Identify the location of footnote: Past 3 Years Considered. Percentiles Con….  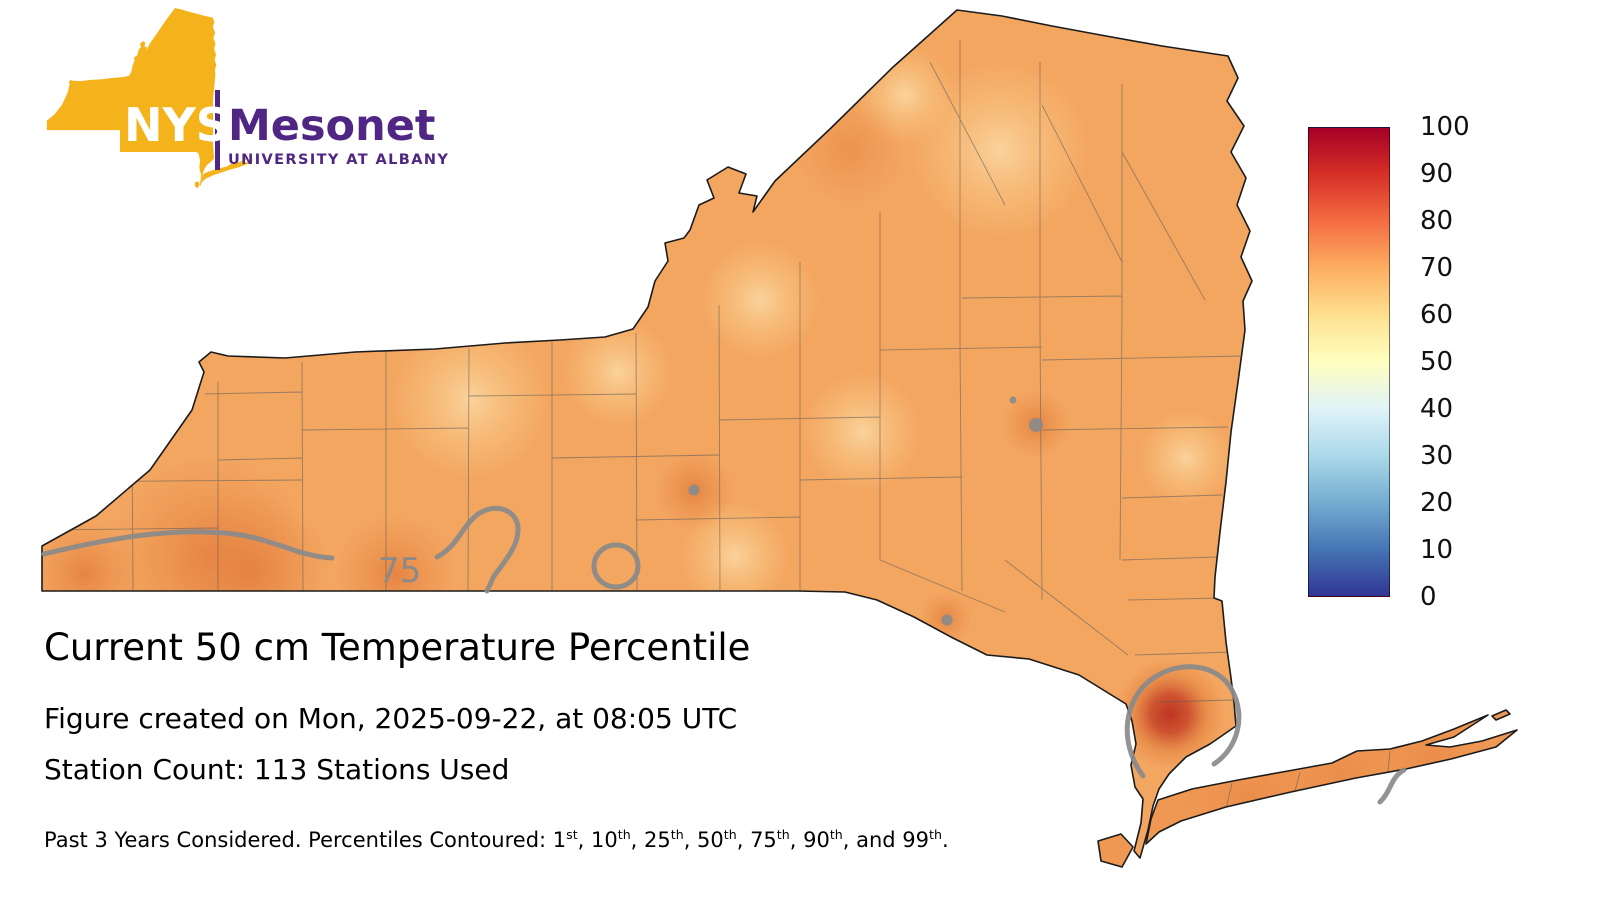
(496, 839).